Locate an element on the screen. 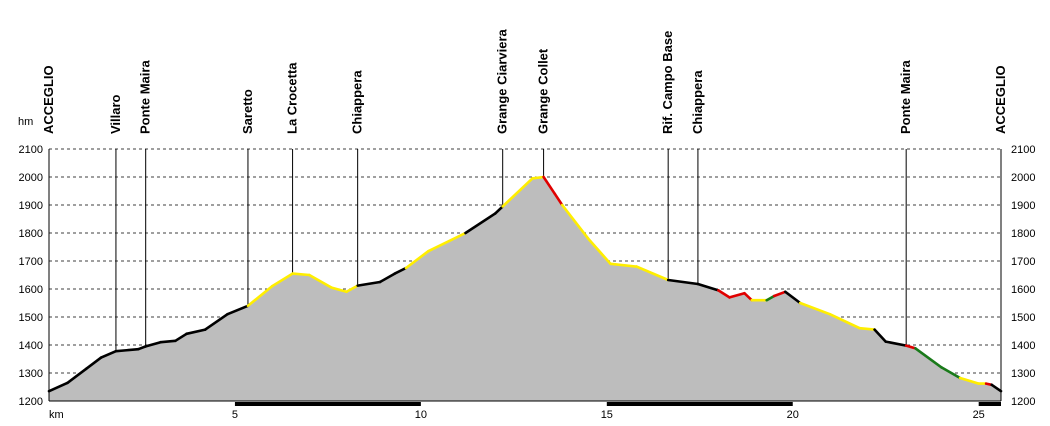 Image resolution: width=1050 pixels, height=426 pixels. y-tick-label-right: 2000 is located at coordinates (1023, 178).